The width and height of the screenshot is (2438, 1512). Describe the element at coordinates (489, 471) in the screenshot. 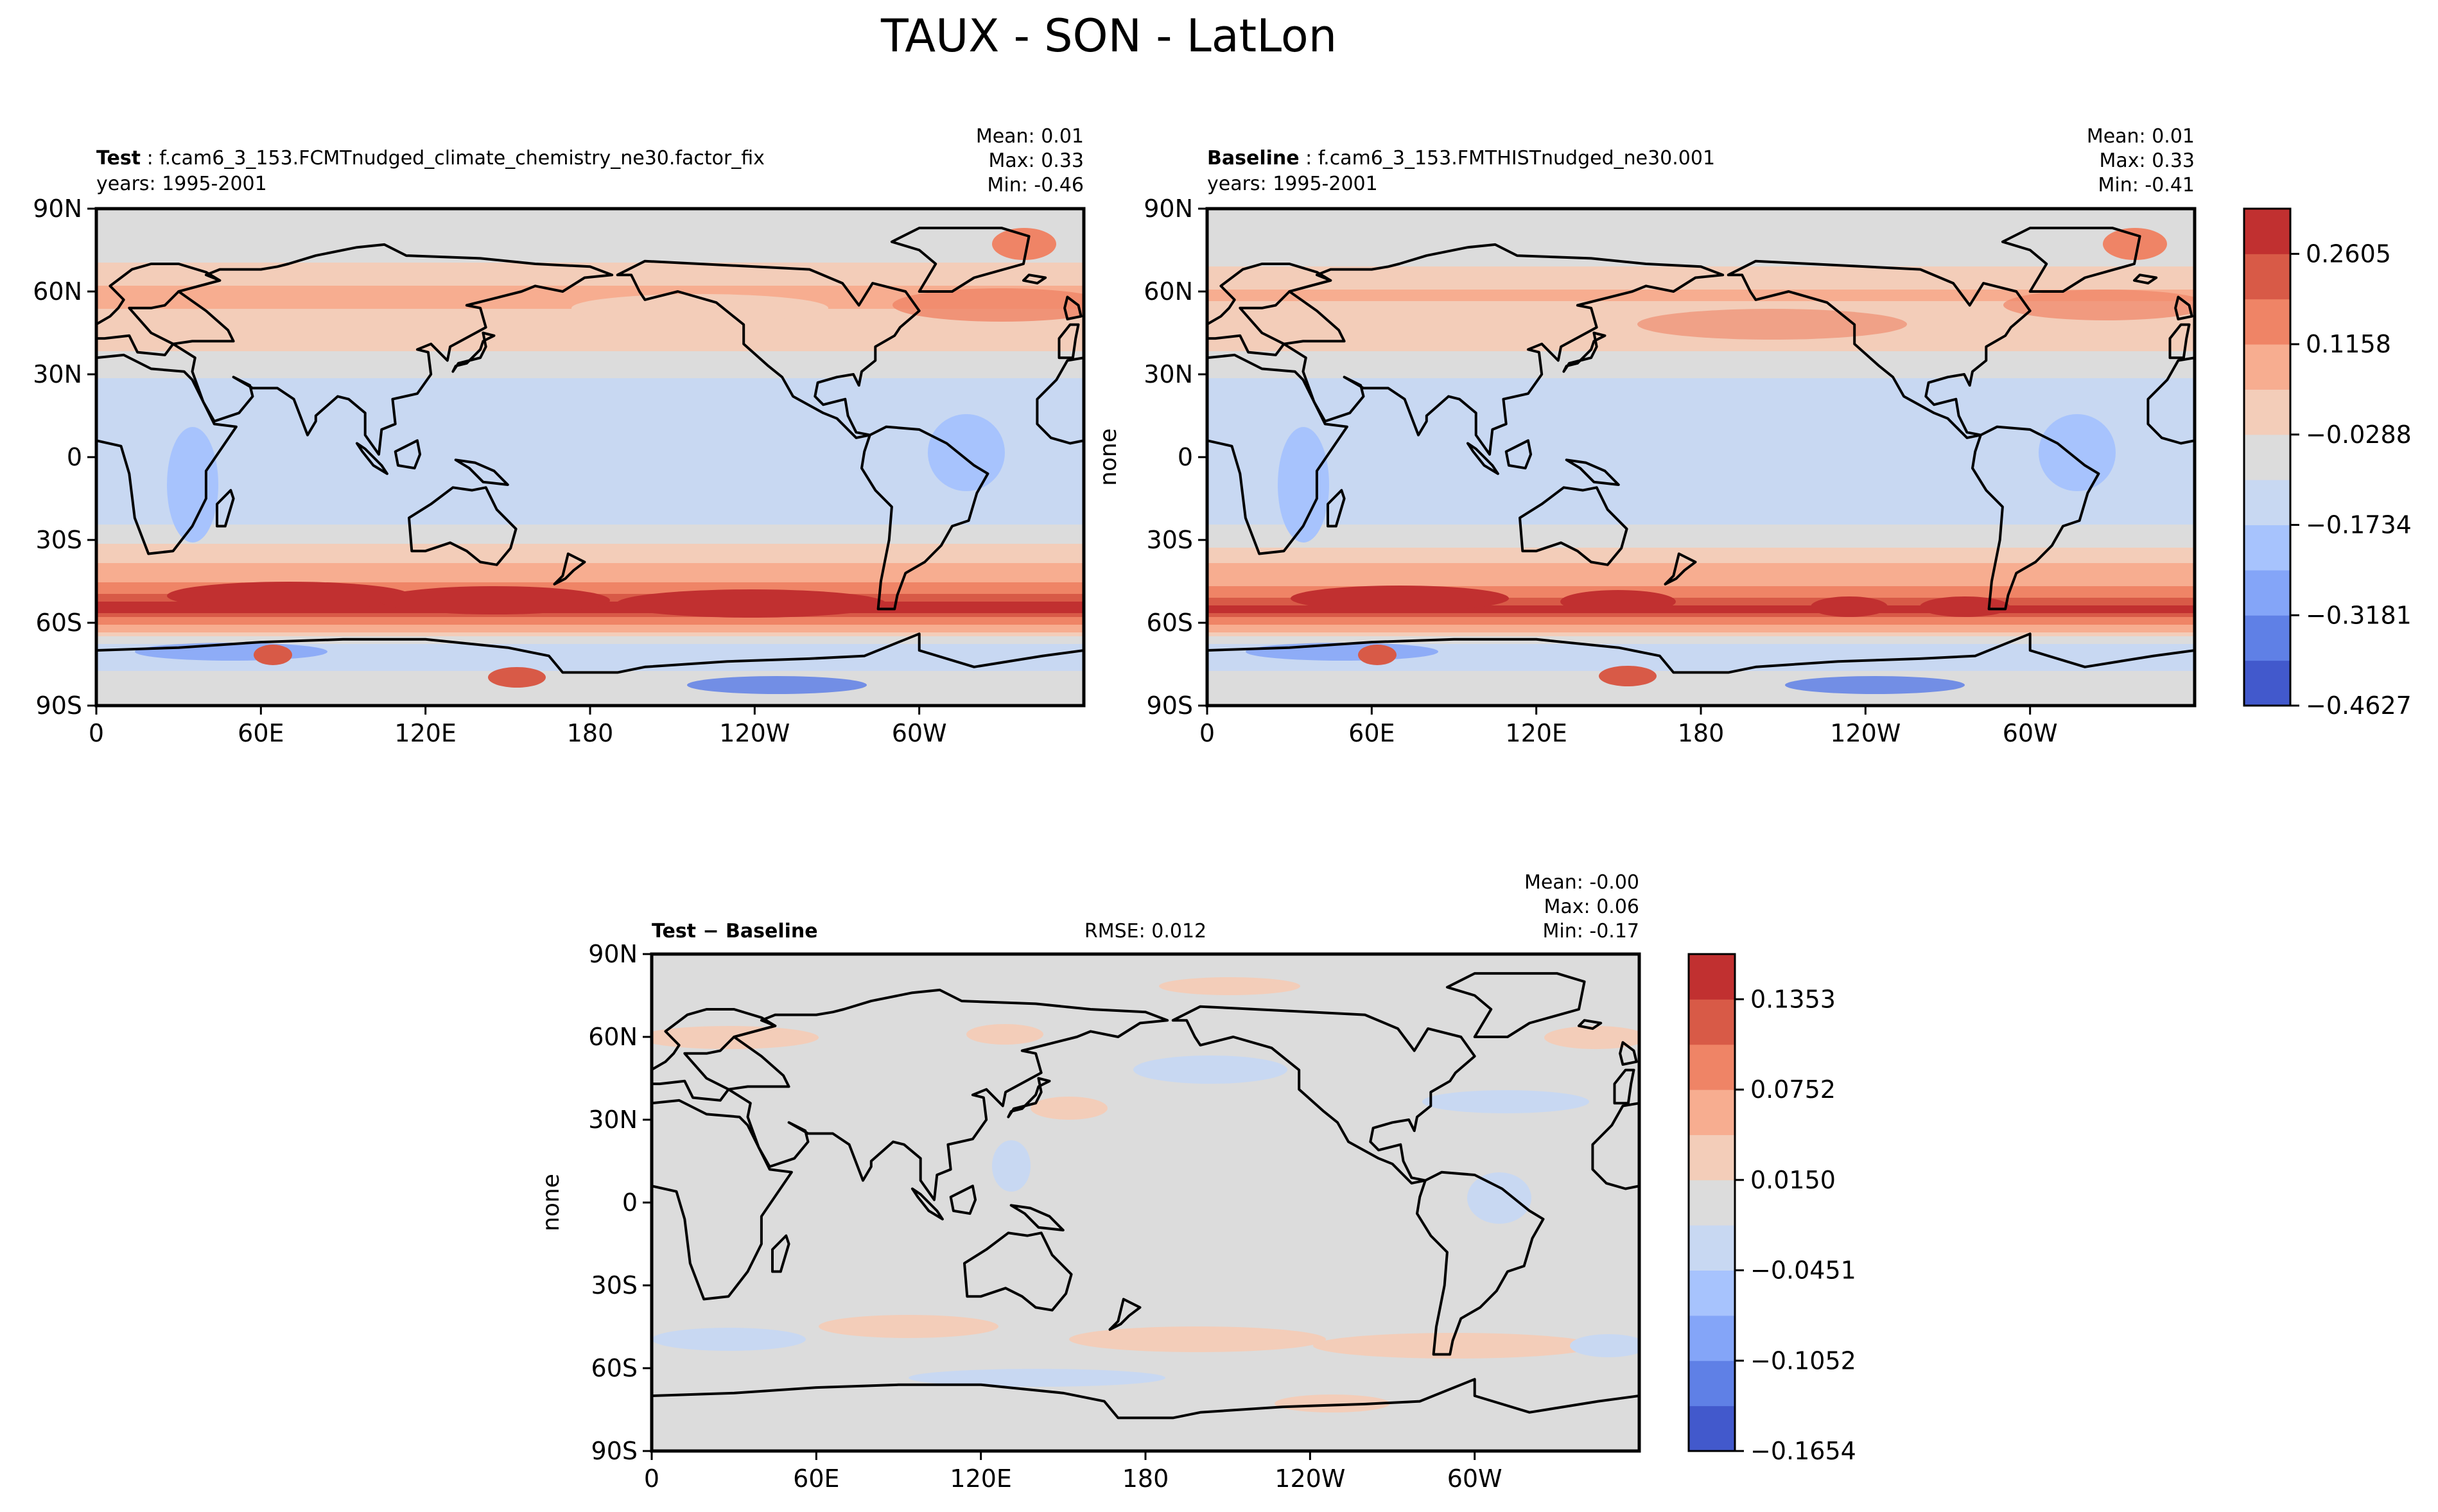

I see `test-axes: 0 60E 120E 180 120W 60W 90S 60S 30S 0 30N 60N 90N` at that location.